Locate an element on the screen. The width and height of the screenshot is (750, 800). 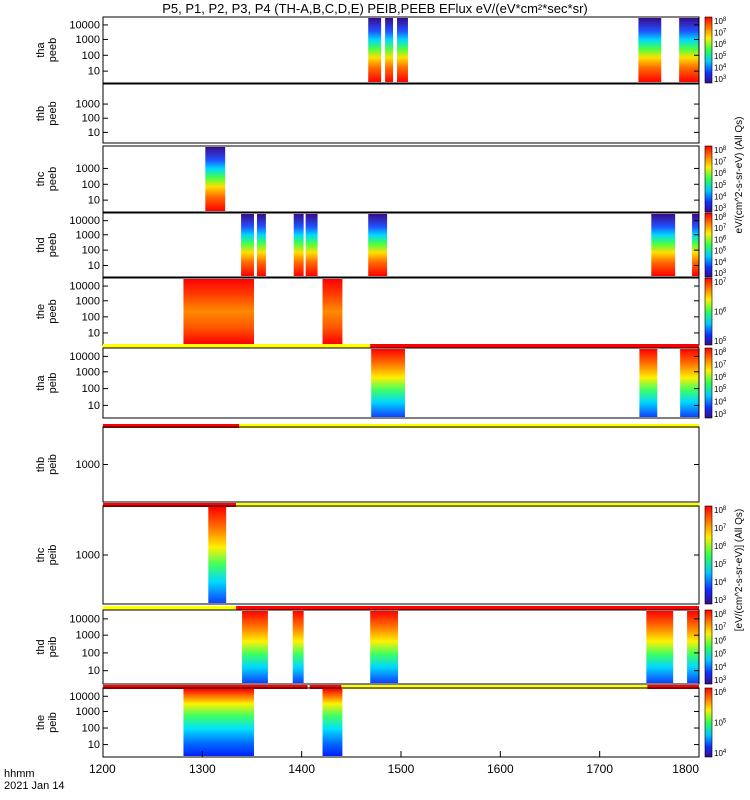
colorbar-tick-thc-peeb-1: 103 is located at coordinates (720, 208).